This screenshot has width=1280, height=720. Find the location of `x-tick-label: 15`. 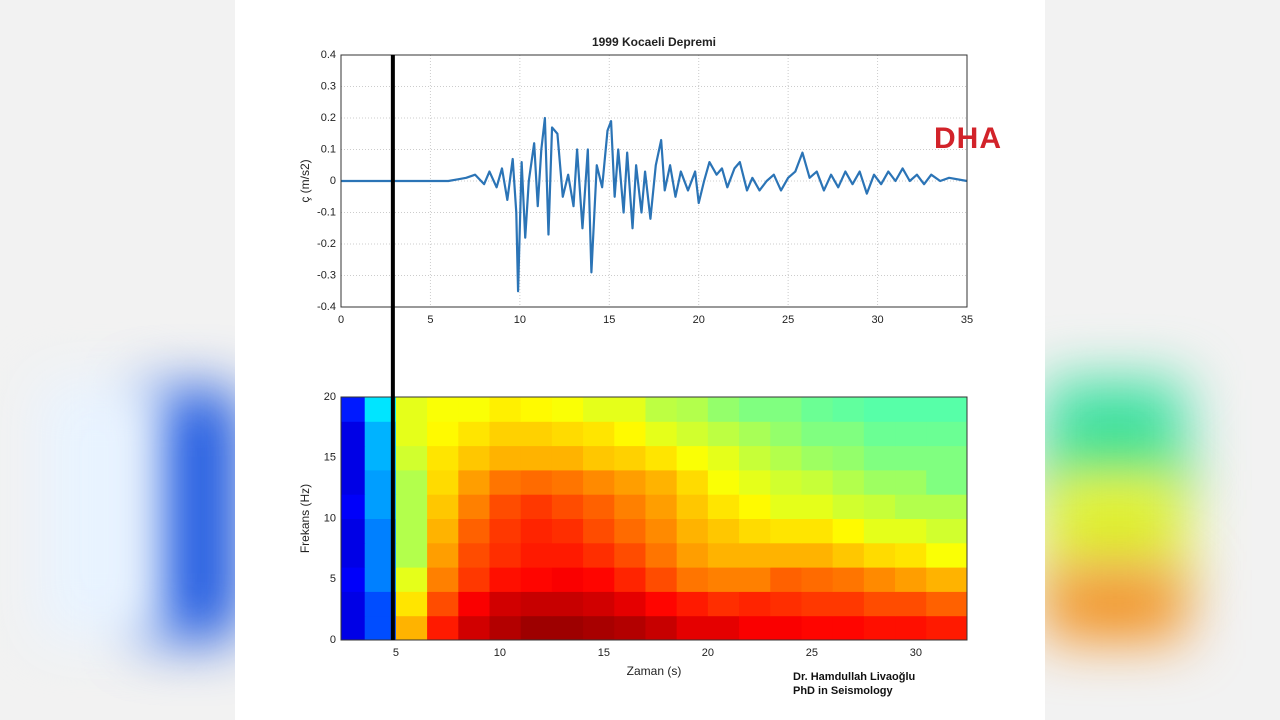

x-tick-label: 15 is located at coordinates (604, 653).